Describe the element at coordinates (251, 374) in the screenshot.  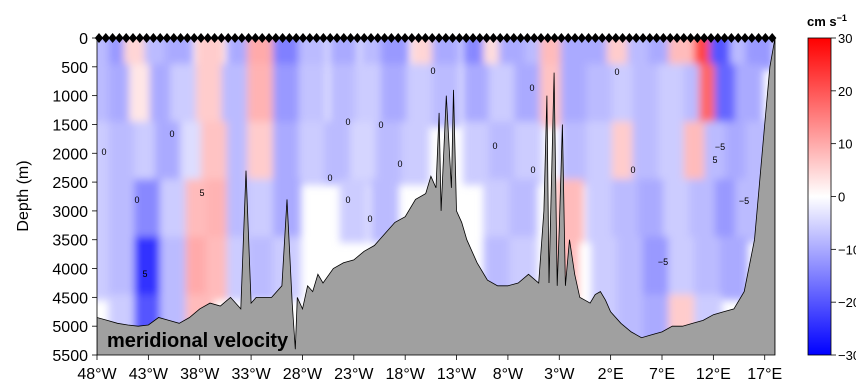
I see `x-tick-label: 33°W` at that location.